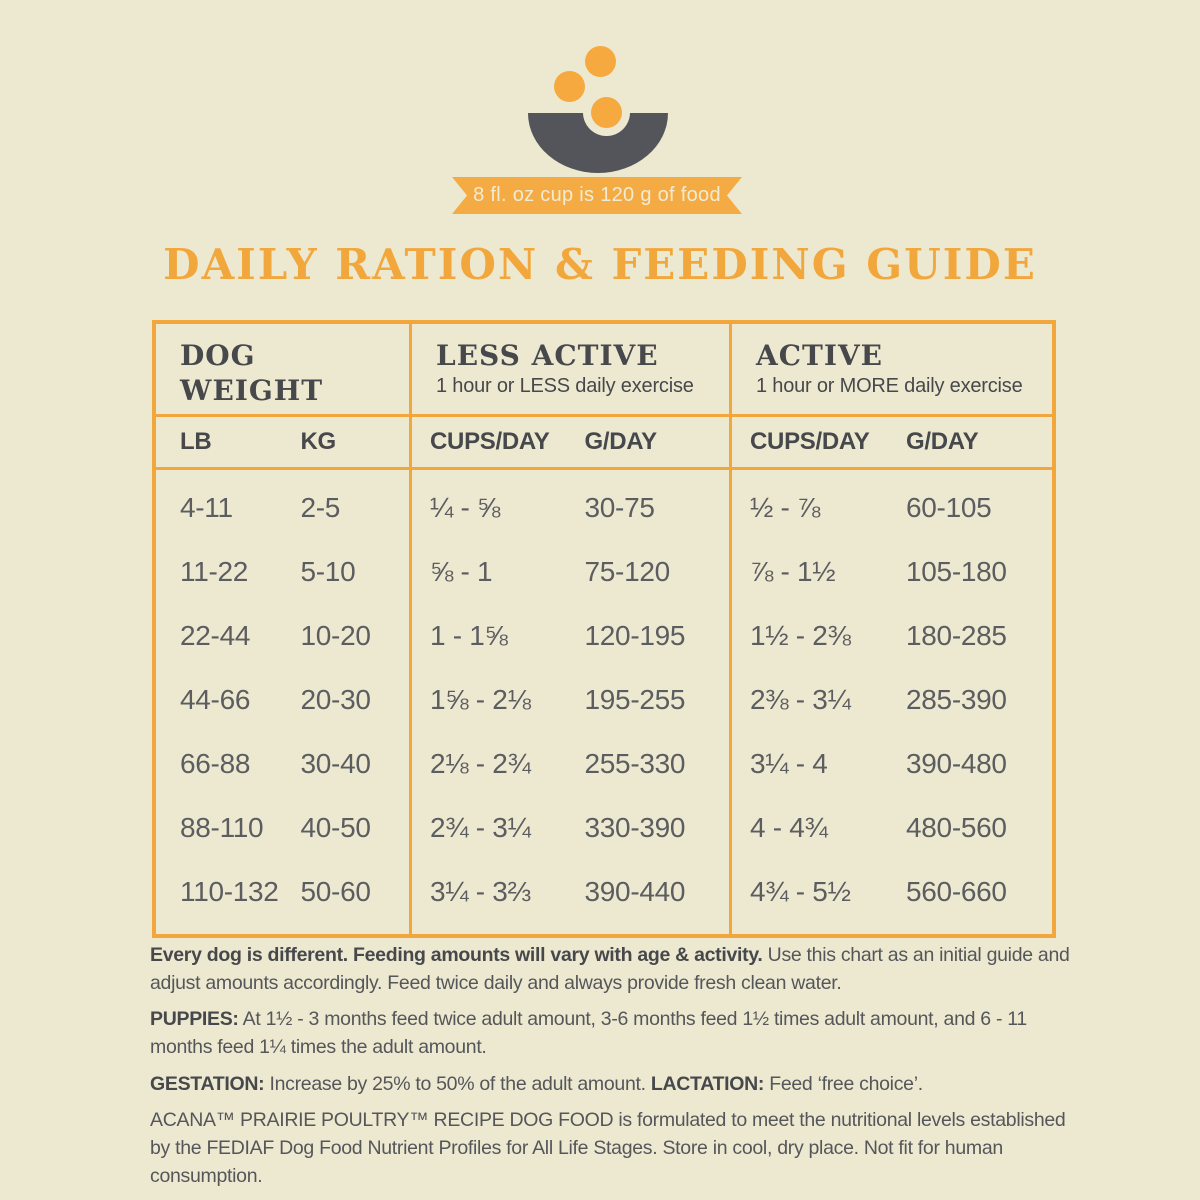 This screenshot has width=1200, height=1200. What do you see at coordinates (480, 891) in the screenshot?
I see `table-cell: 3¼ - 3⅔` at bounding box center [480, 891].